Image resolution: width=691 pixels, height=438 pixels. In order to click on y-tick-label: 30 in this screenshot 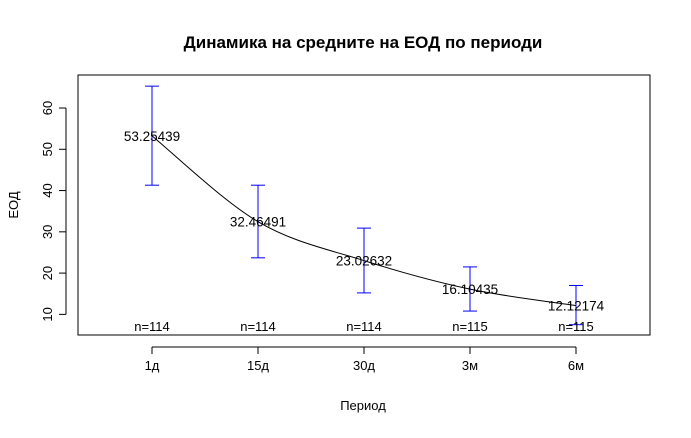, I will do `click(47, 232)`.